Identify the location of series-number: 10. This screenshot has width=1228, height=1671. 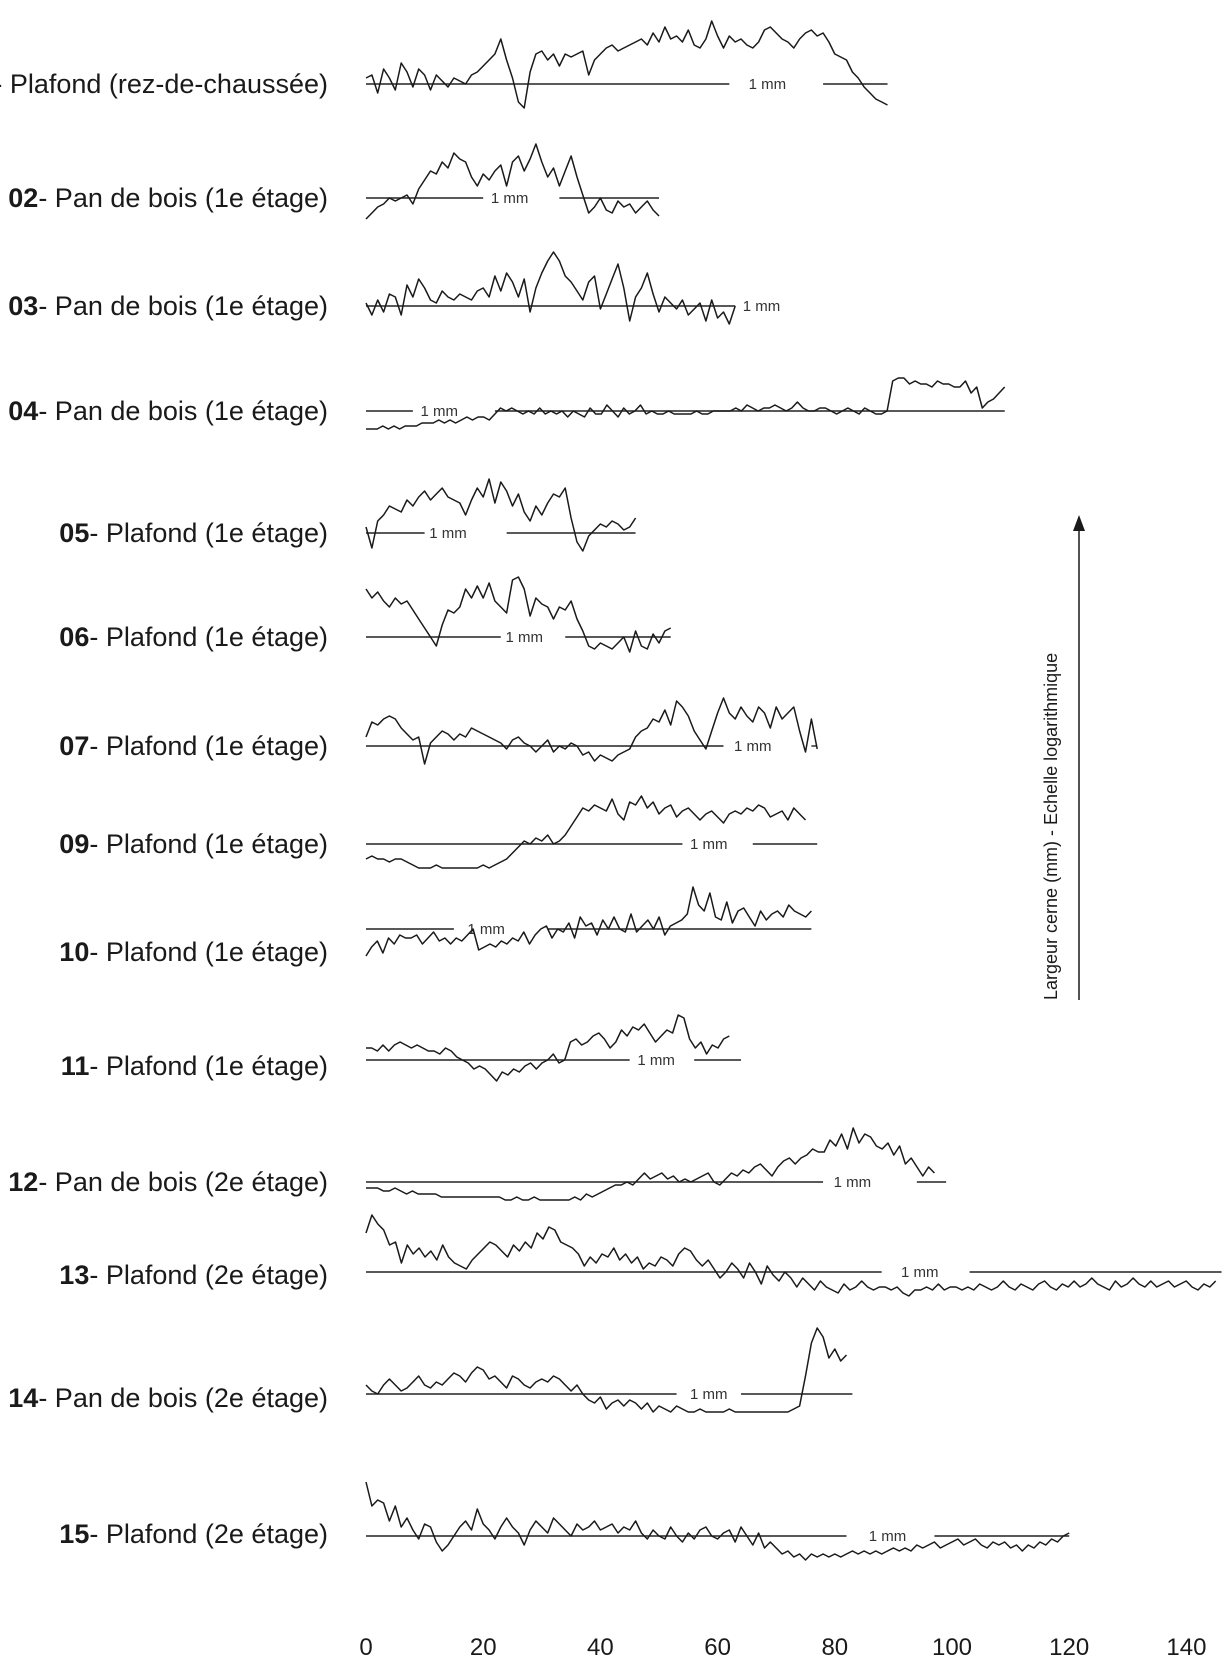
(74, 952).